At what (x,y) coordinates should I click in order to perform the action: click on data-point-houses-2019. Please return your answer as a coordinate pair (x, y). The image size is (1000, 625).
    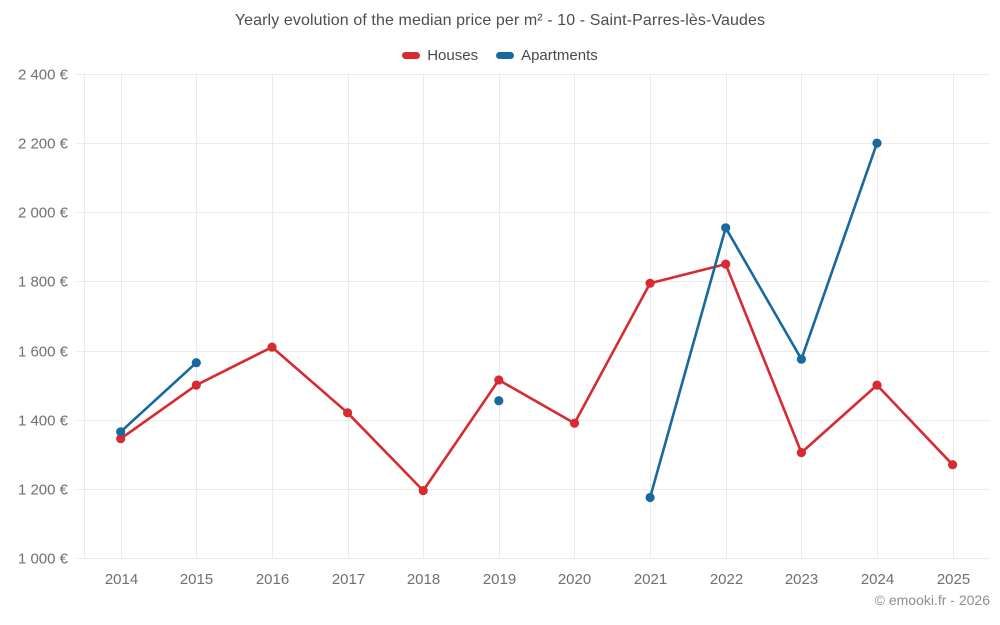
    Looking at the image, I should click on (499, 380).